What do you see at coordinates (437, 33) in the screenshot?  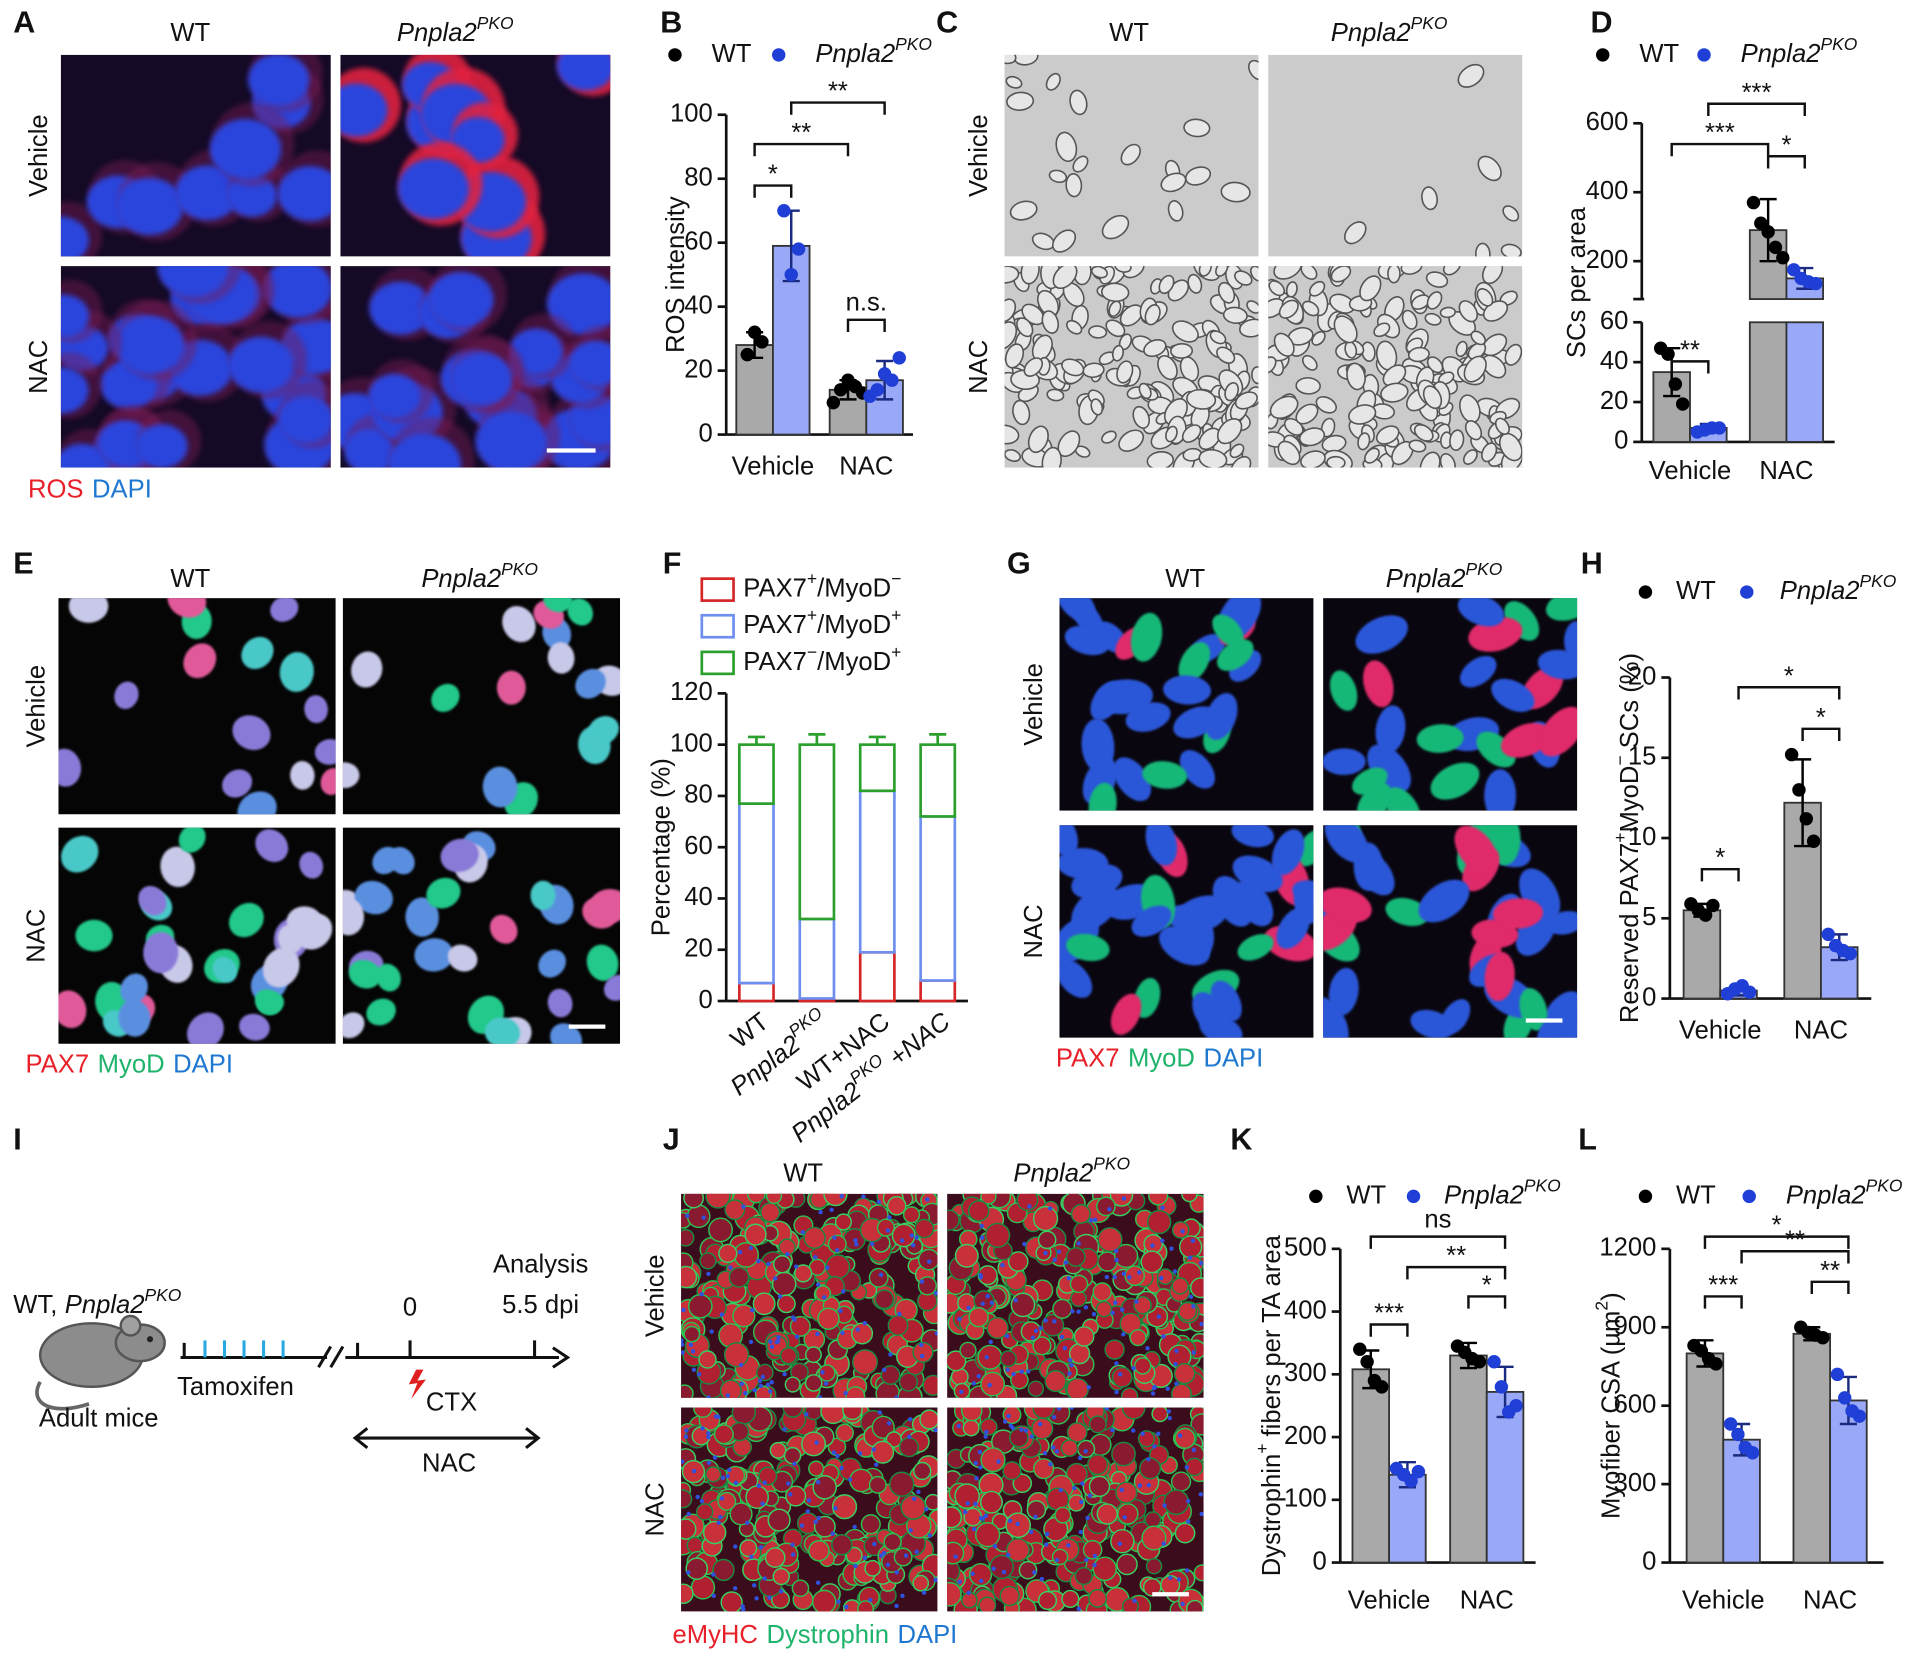 I see `column-label-part: Pnpla2` at bounding box center [437, 33].